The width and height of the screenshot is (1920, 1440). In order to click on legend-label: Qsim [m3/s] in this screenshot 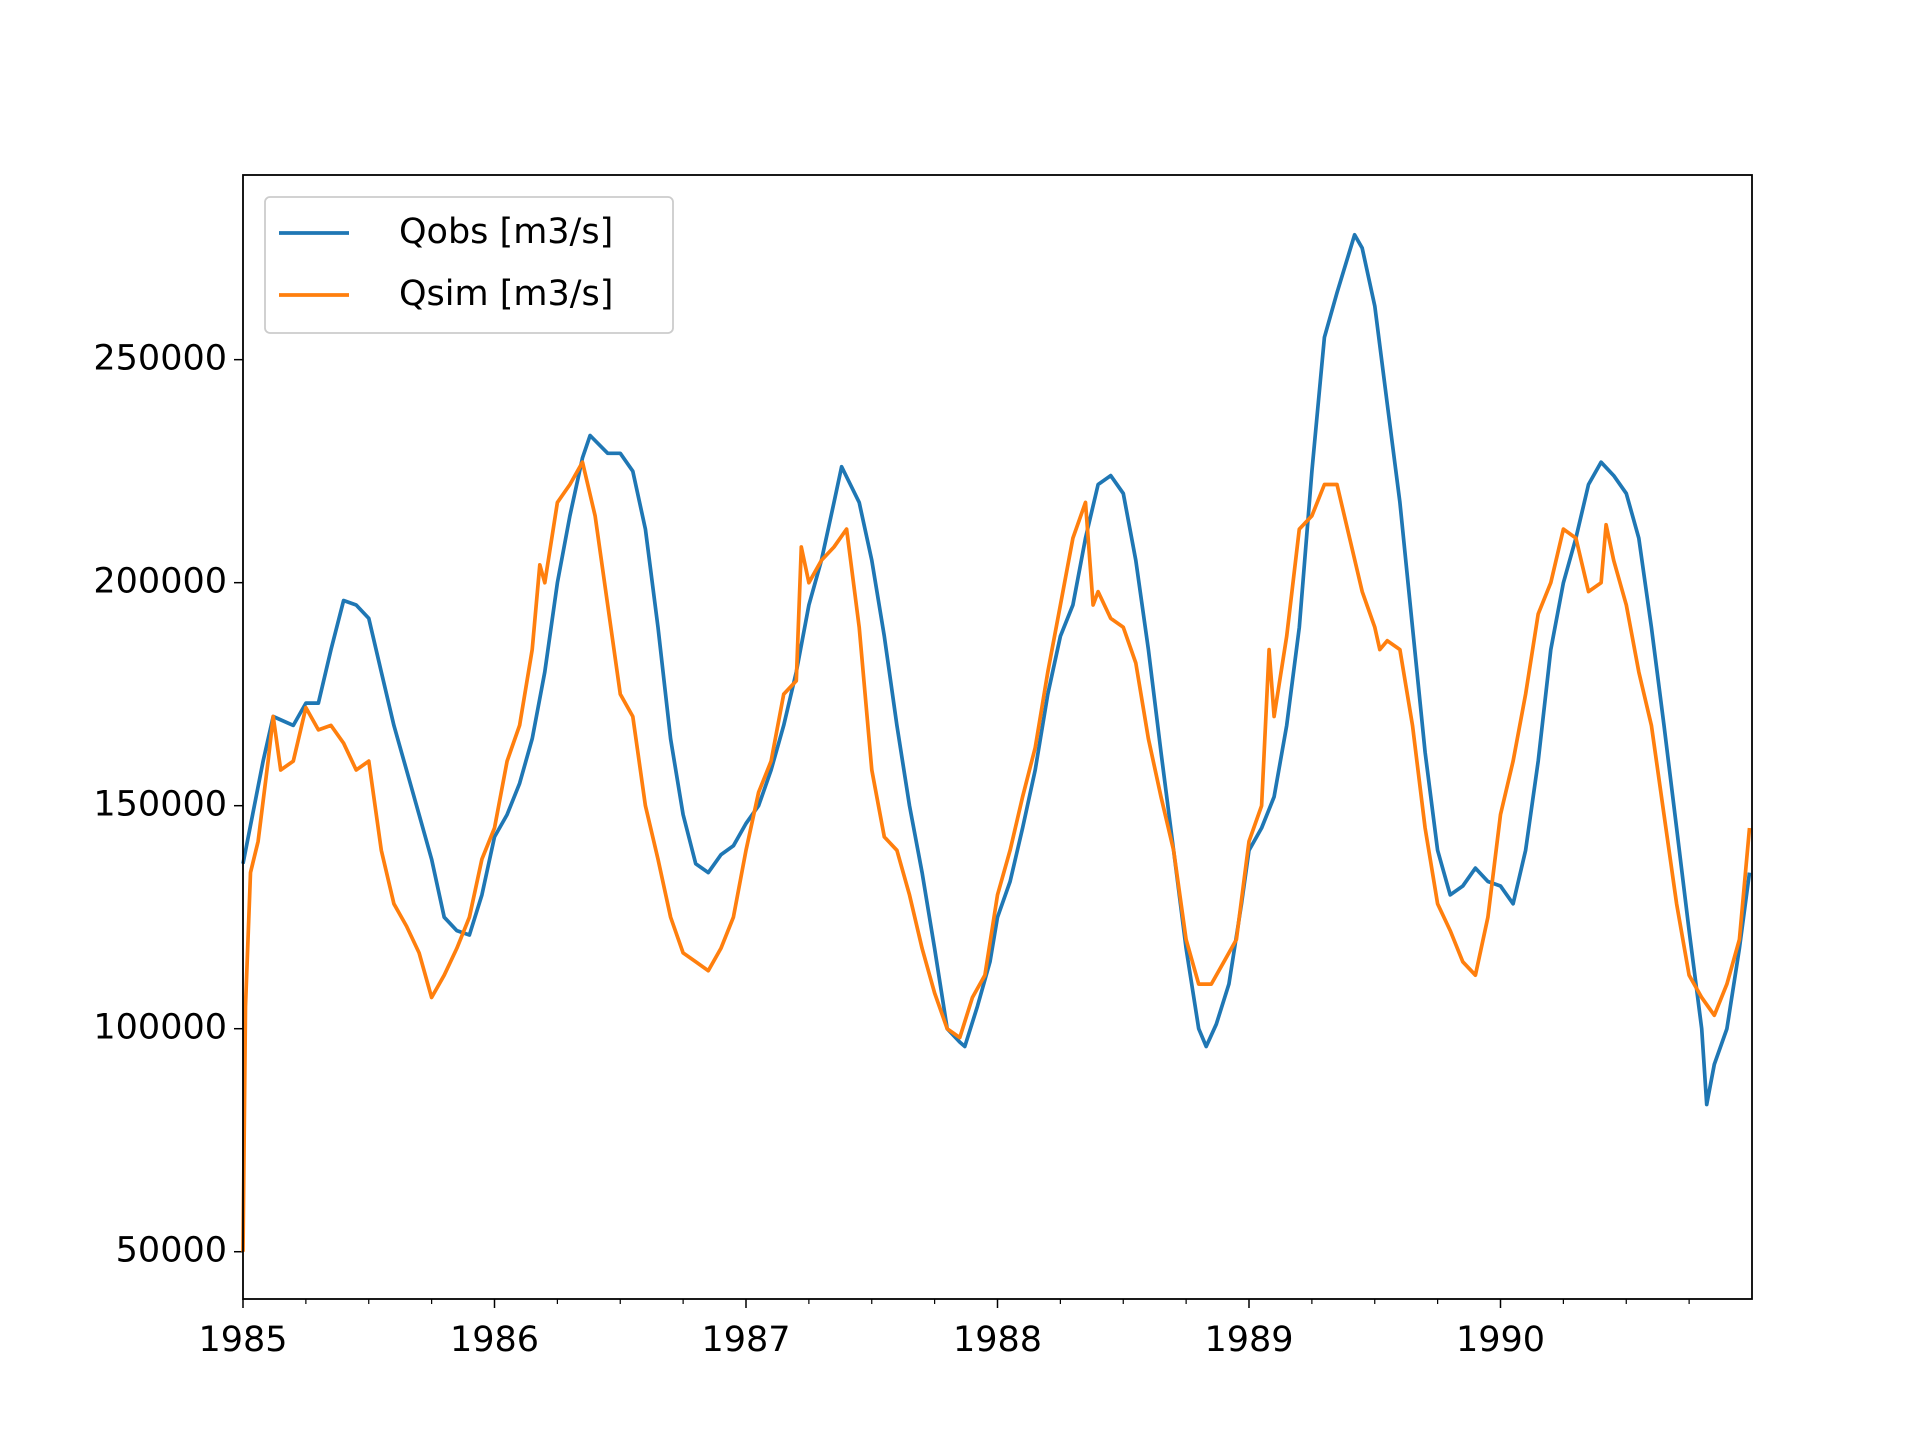, I will do `click(506, 294)`.